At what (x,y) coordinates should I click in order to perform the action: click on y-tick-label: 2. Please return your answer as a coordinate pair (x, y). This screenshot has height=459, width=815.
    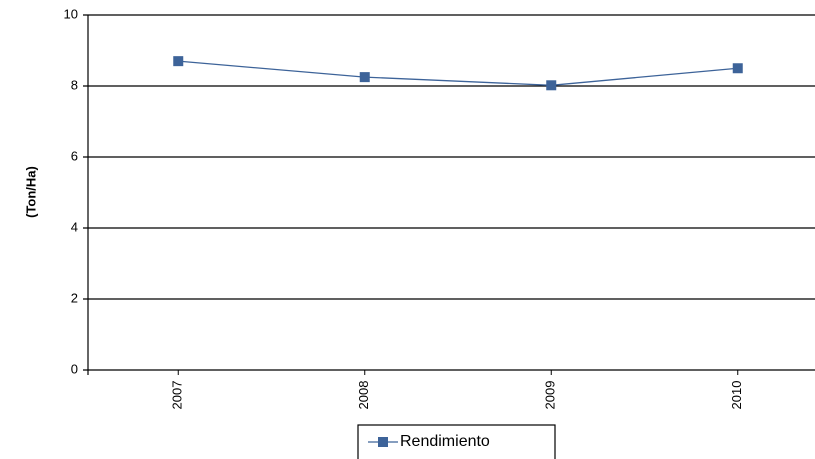
    Looking at the image, I should click on (74, 297).